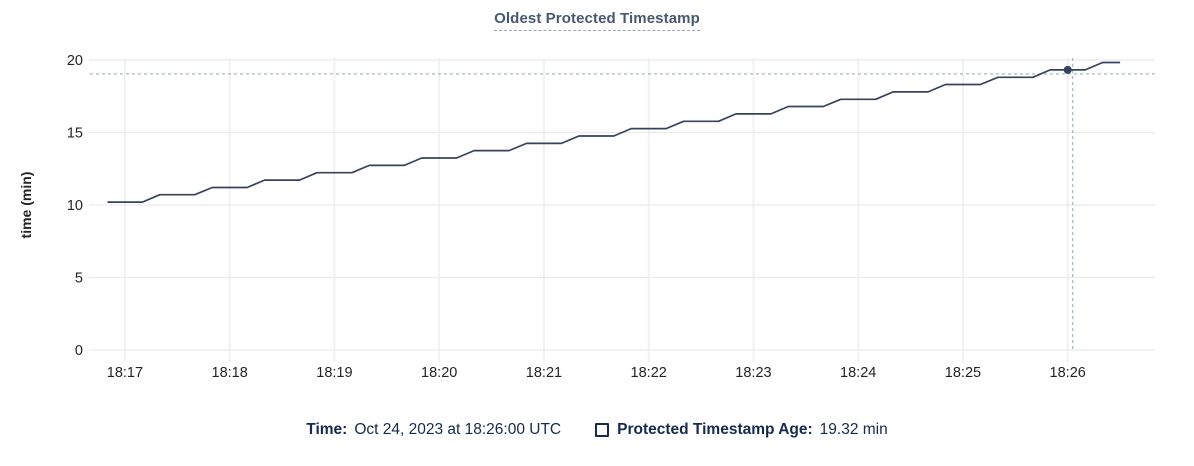 Image resolution: width=1194 pixels, height=466 pixels. Describe the element at coordinates (963, 373) in the screenshot. I see `x-tick-label: 18:25` at that location.